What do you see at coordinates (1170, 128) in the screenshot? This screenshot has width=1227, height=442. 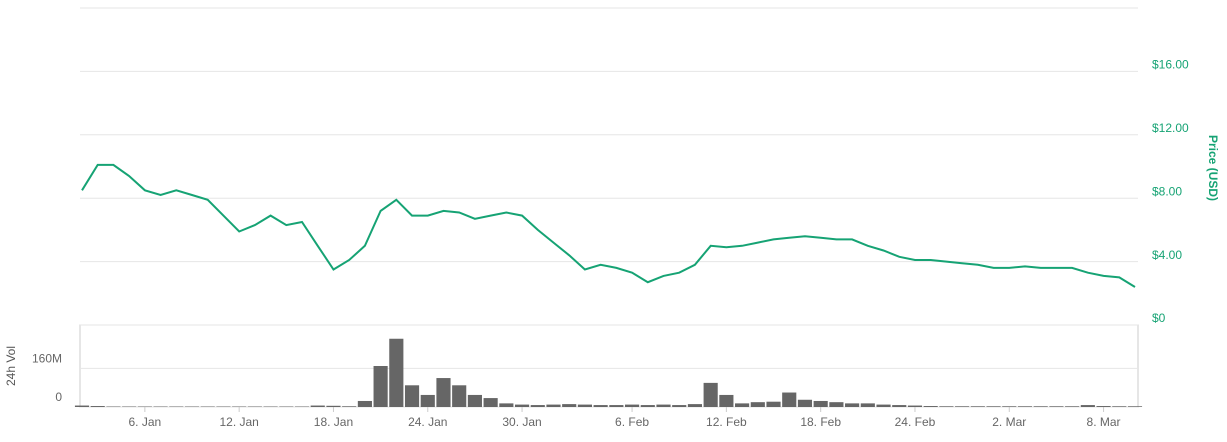 I see `y-tick-label: $12.00` at bounding box center [1170, 128].